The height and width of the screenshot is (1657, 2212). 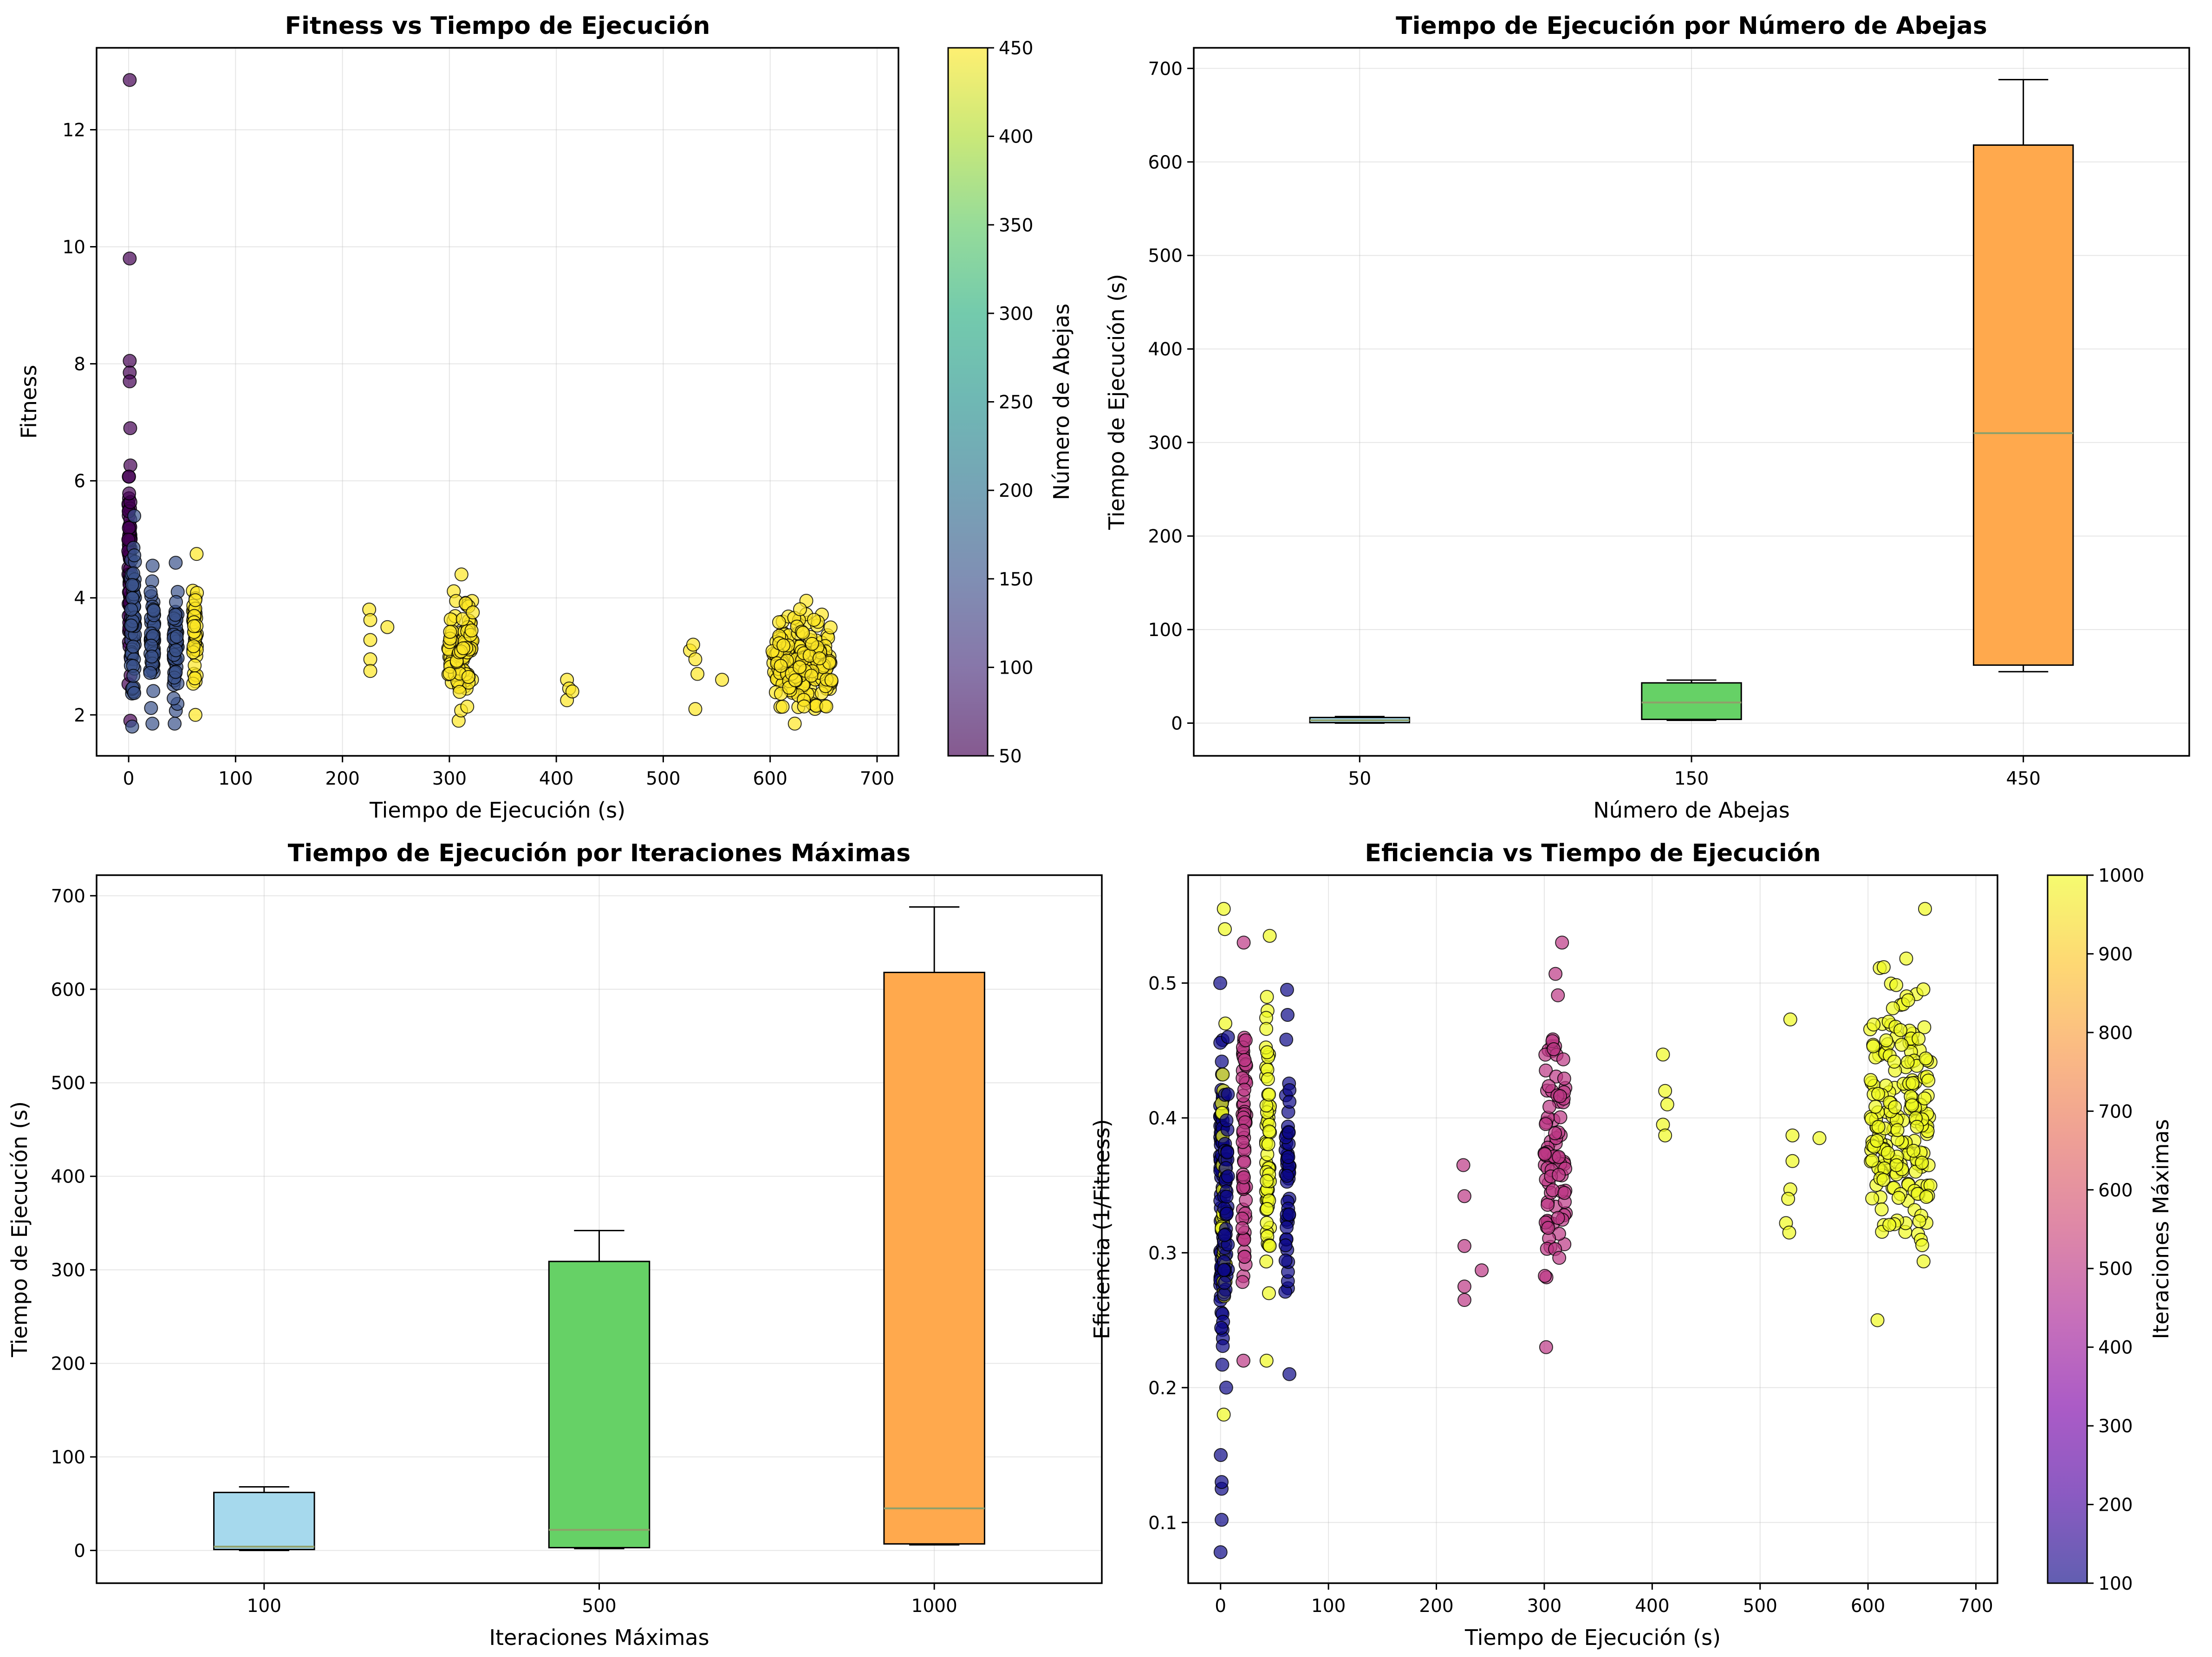 I want to click on colorbar-tick-label: 50, so click(x=1011, y=756).